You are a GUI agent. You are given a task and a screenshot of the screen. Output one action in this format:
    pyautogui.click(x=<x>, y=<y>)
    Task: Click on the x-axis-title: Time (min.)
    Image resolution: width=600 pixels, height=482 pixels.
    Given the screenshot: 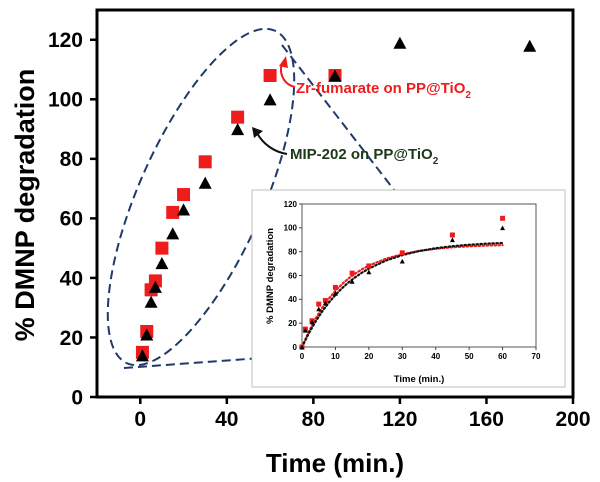 What is the action you would take?
    pyautogui.click(x=335, y=463)
    